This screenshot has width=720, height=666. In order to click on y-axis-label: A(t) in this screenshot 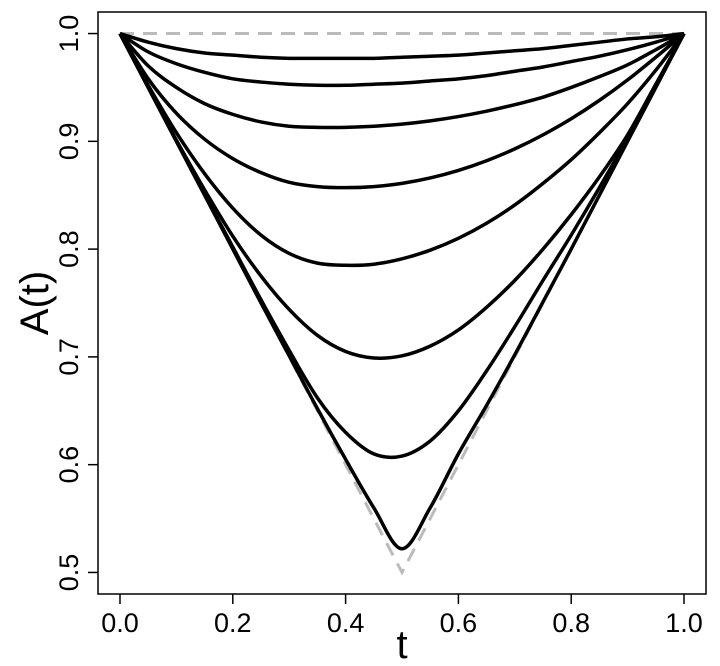, I will do `click(35, 303)`.